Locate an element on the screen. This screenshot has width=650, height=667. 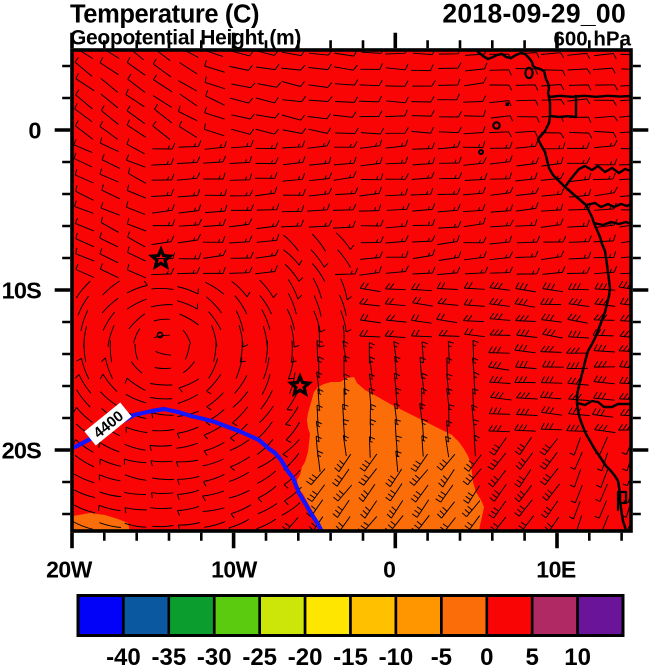
svg-text: -30 is located at coordinates (214, 655).